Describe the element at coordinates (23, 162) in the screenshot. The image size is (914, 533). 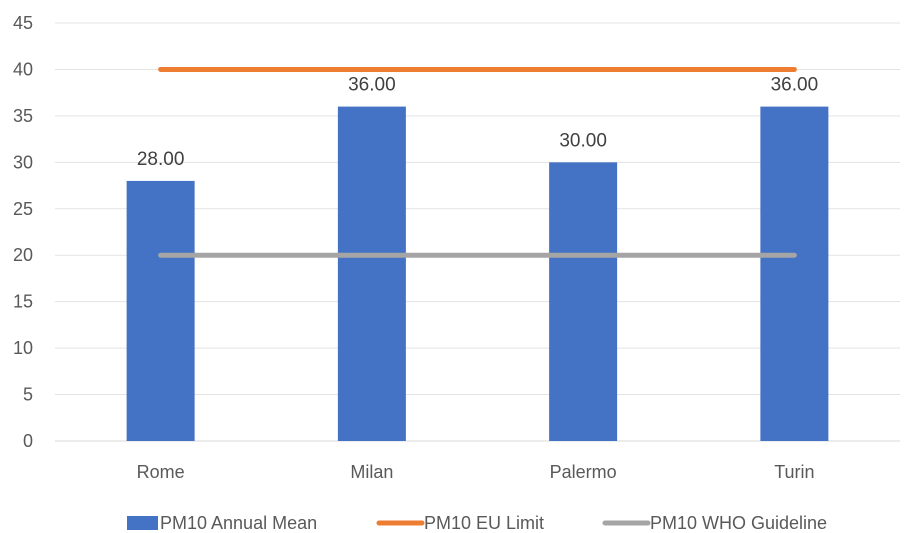
I see `y-tick-label: 30` at that location.